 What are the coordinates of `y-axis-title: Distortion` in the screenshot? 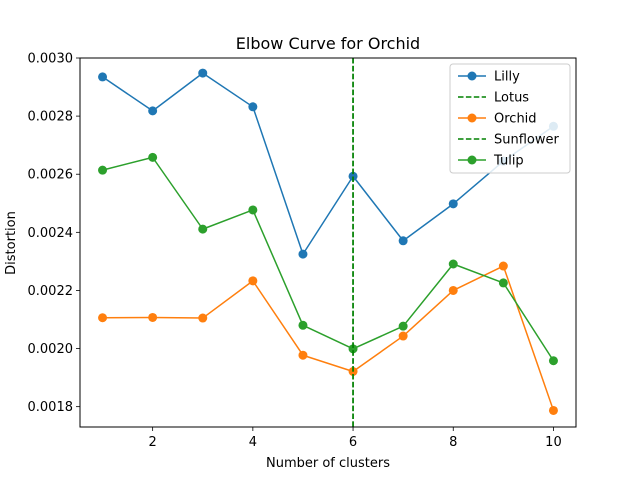 It's located at (11, 243).